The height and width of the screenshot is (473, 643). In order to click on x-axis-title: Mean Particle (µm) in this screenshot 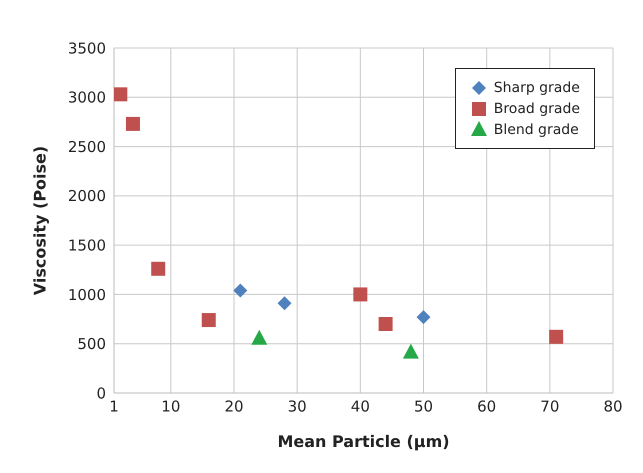, I will do `click(363, 441)`.